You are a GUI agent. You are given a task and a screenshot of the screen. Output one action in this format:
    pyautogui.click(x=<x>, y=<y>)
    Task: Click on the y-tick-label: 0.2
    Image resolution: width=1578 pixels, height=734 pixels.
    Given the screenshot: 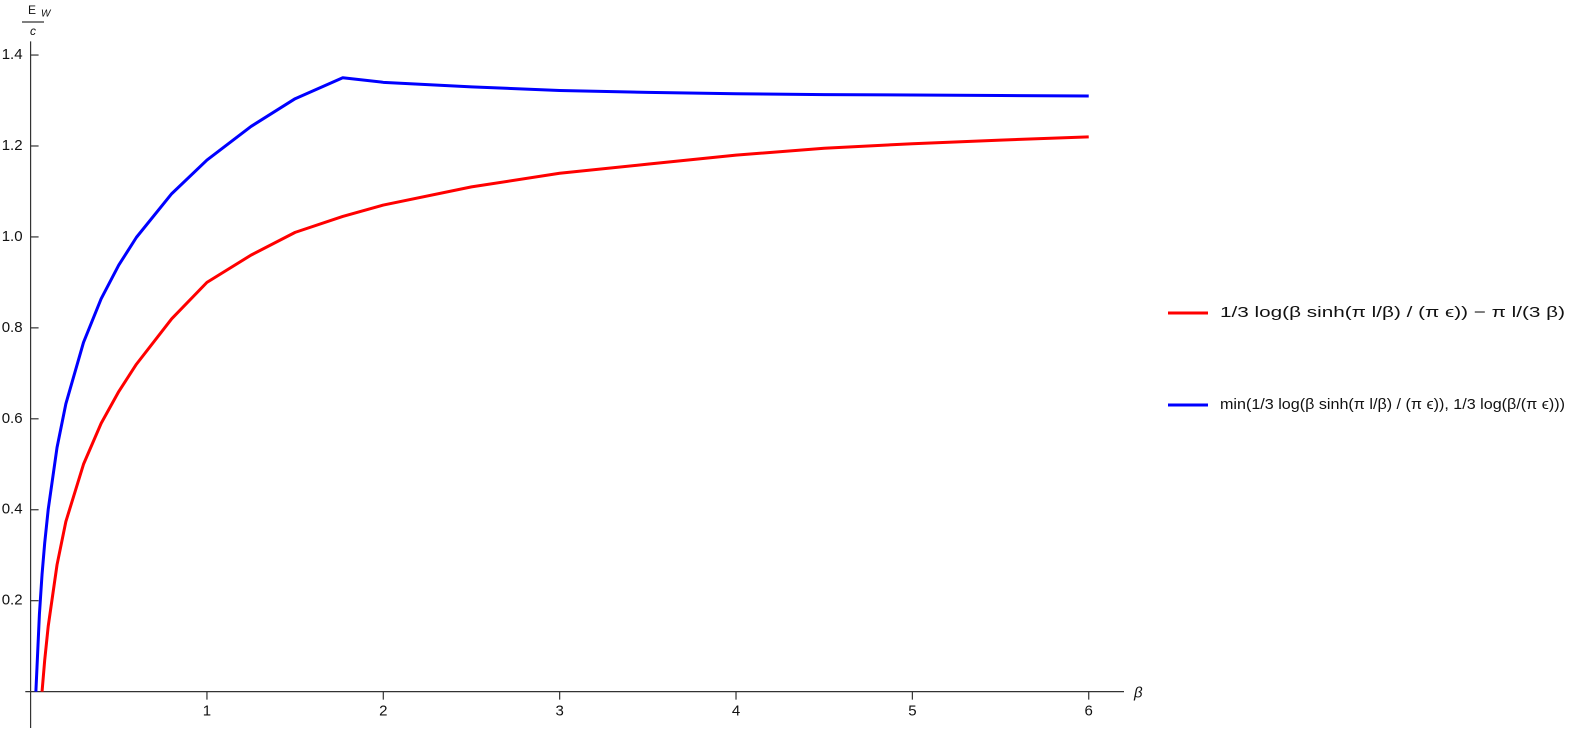 What is the action you would take?
    pyautogui.click(x=12, y=600)
    